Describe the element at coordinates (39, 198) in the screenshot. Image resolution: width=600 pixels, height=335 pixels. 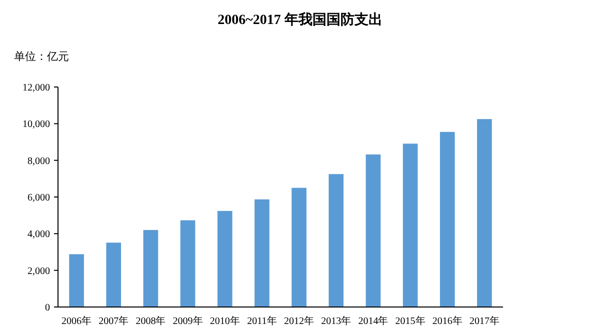
I see `y-tick-label: 6,000` at that location.